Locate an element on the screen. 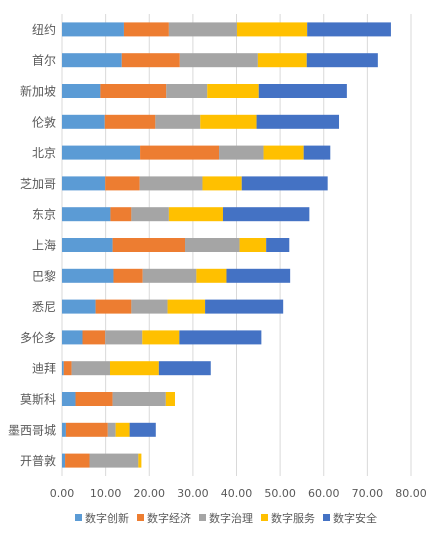 Image resolution: width=442 pixels, height=551 pixels. x-tick-label: 80.00 is located at coordinates (411, 493).